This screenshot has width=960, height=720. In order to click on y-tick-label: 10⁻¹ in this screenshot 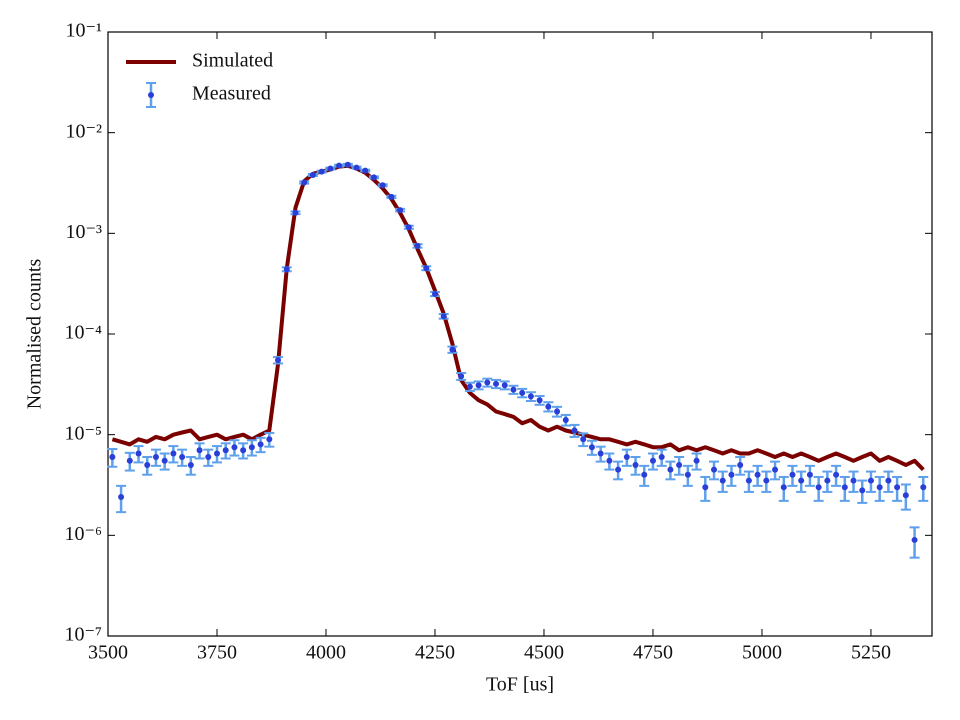, I will do `click(83, 31)`.